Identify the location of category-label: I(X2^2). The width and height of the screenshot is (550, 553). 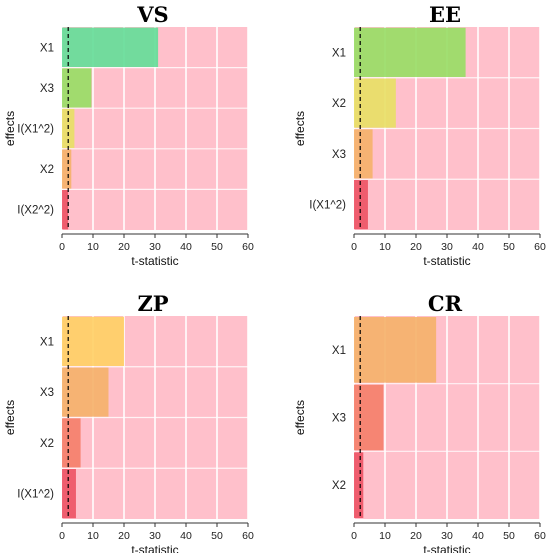
(35, 211).